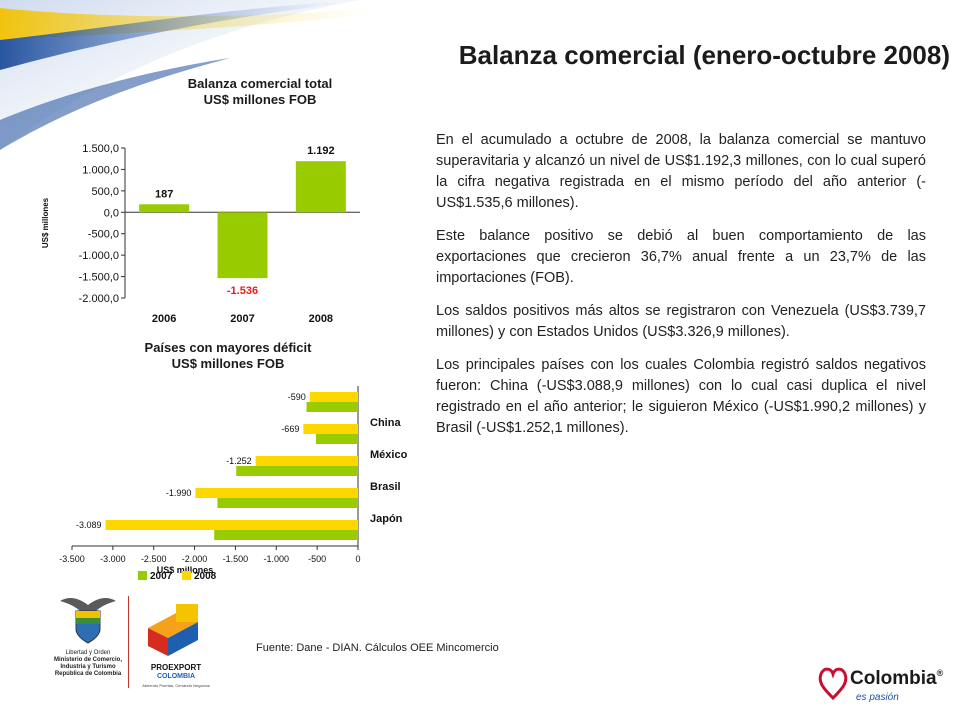 This screenshot has height=720, width=960. Describe the element at coordinates (111, 213) in the screenshot. I see `y-tick-label: 0,0` at that location.